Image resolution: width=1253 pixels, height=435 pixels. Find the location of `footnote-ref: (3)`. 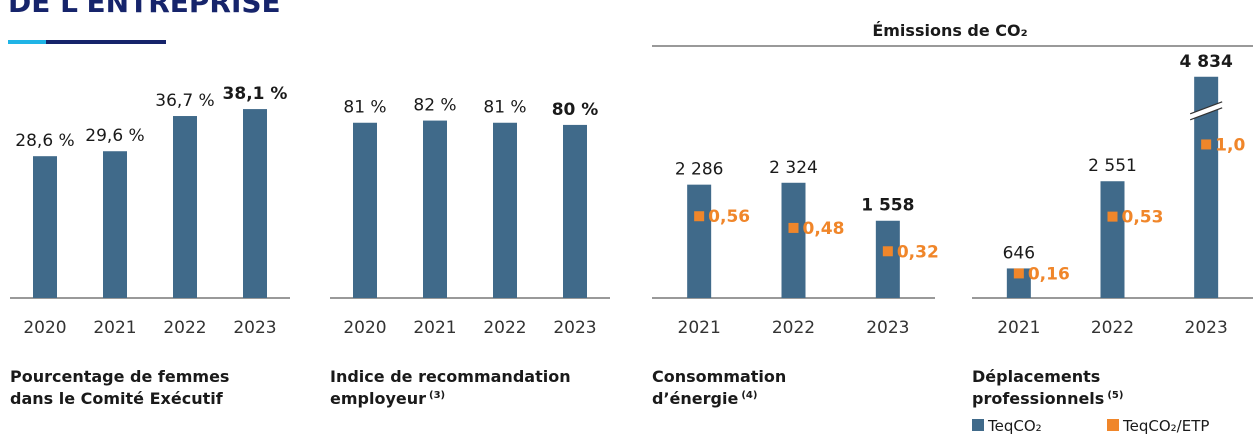

footnote-ref: (3) is located at coordinates (437, 395).